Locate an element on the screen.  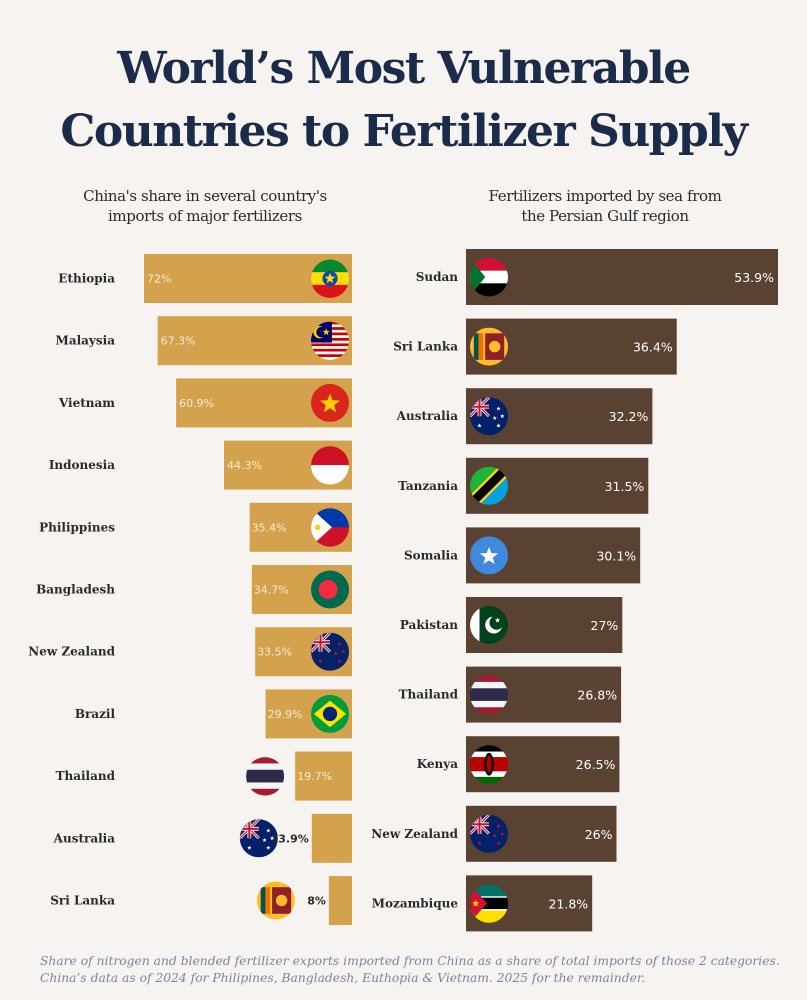
somalia-flag-icon is located at coordinates (489, 555).